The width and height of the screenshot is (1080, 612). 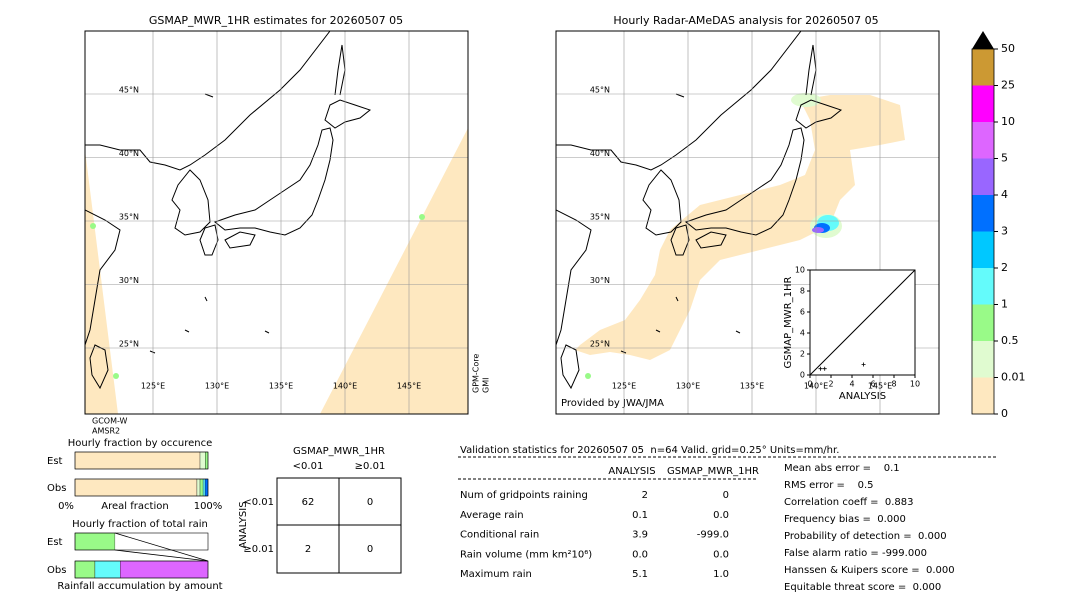 I want to click on axis-label: Rainfall accumulation by amount, so click(x=139, y=586).